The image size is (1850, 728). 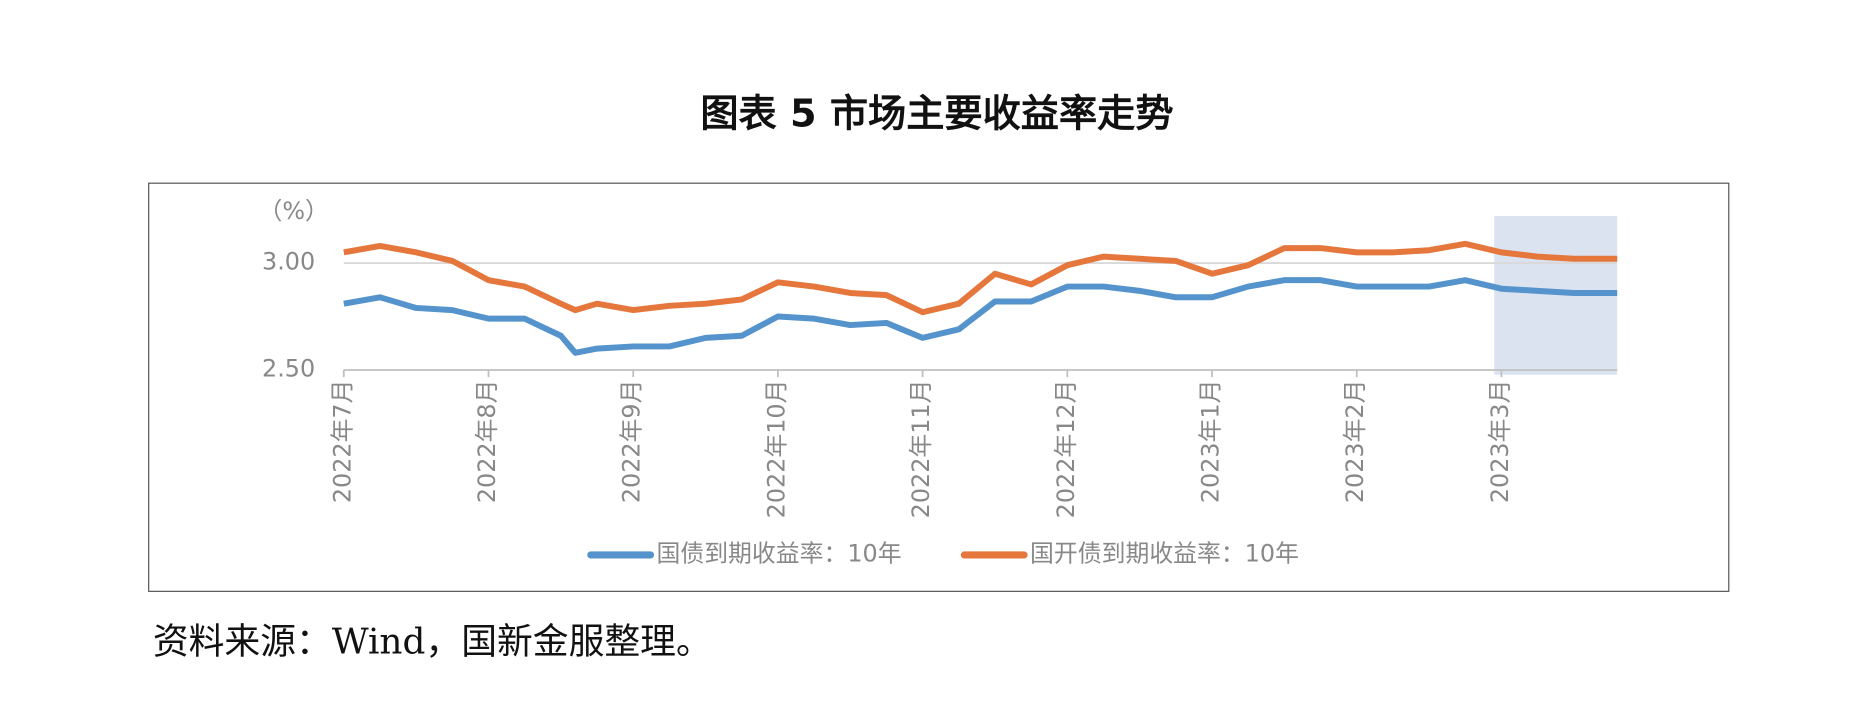 What do you see at coordinates (1355, 442) in the screenshot?
I see `x-tick-label: 2023年2月` at bounding box center [1355, 442].